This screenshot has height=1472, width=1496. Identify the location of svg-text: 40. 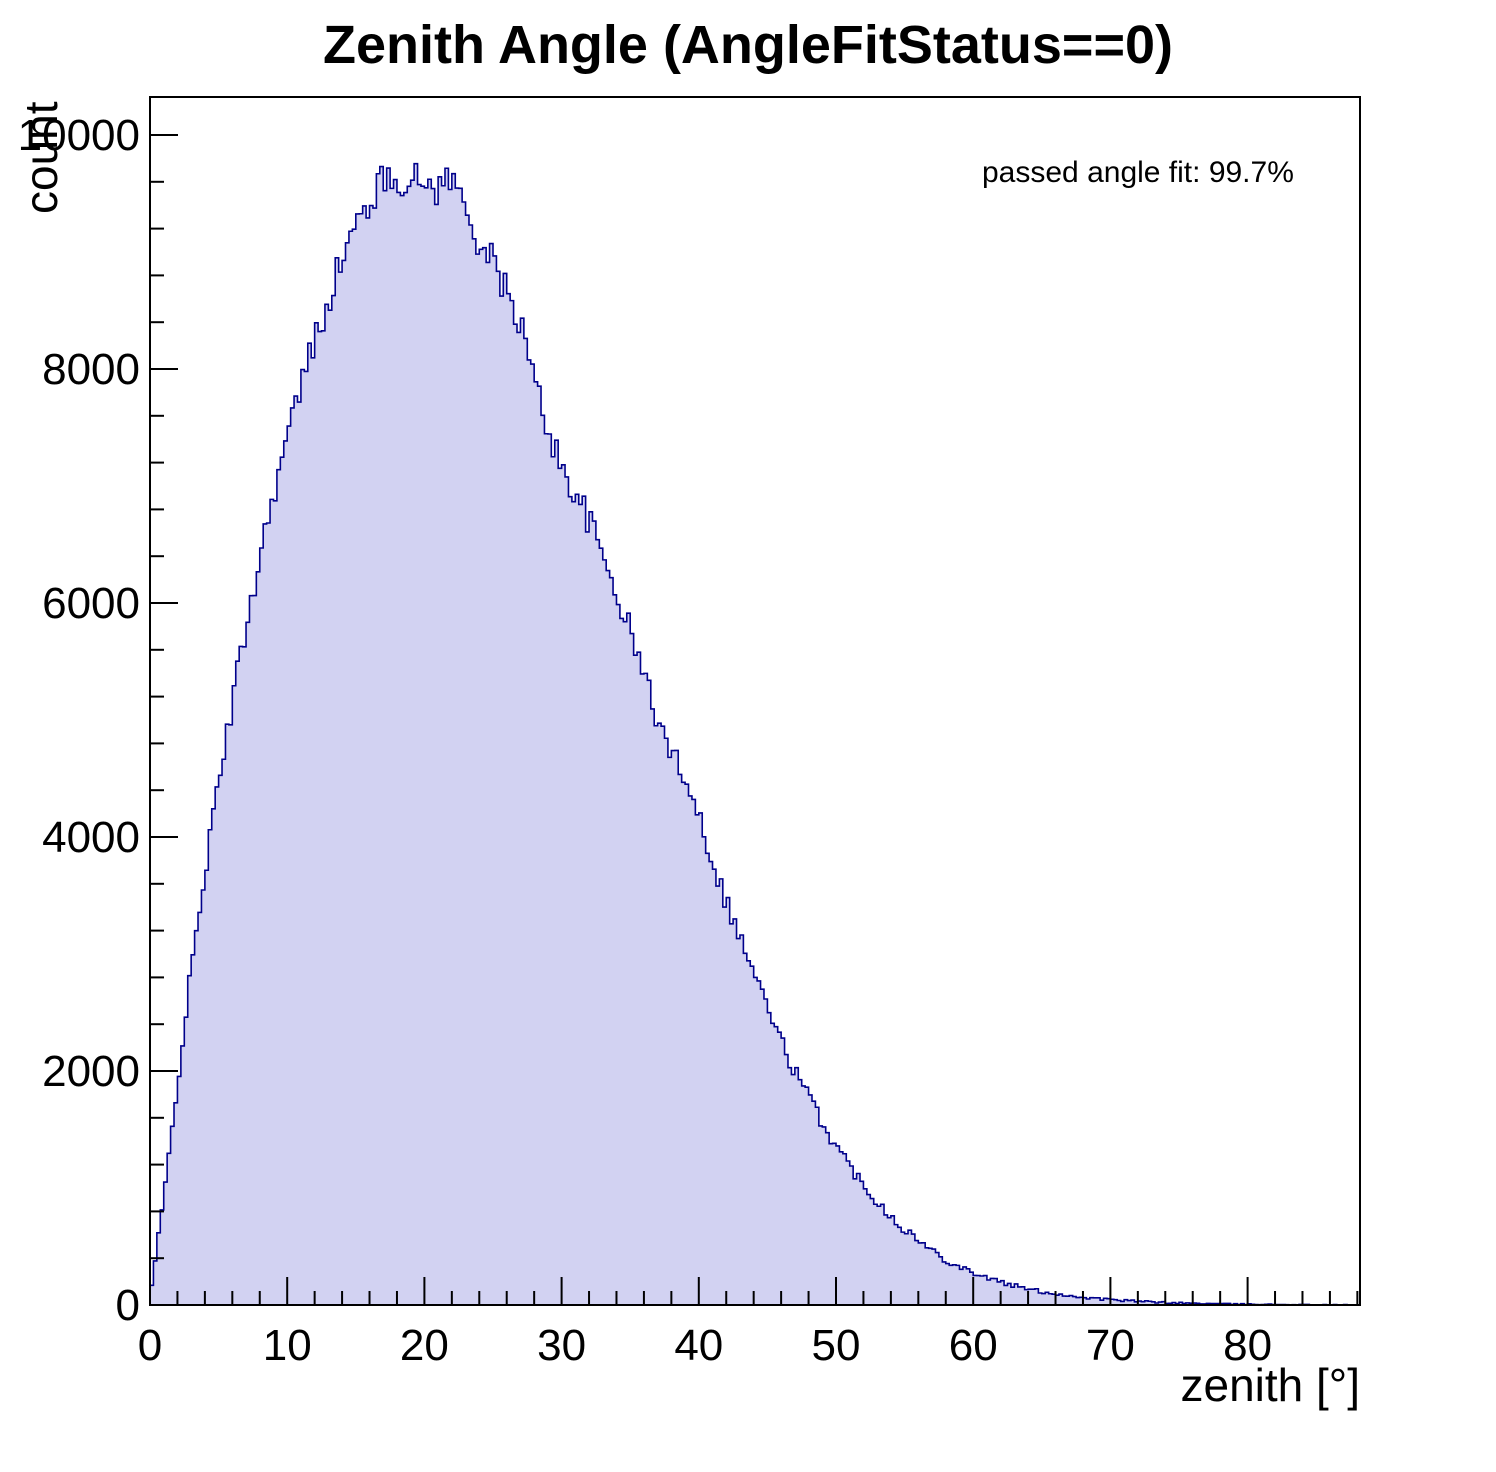
(698, 1345).